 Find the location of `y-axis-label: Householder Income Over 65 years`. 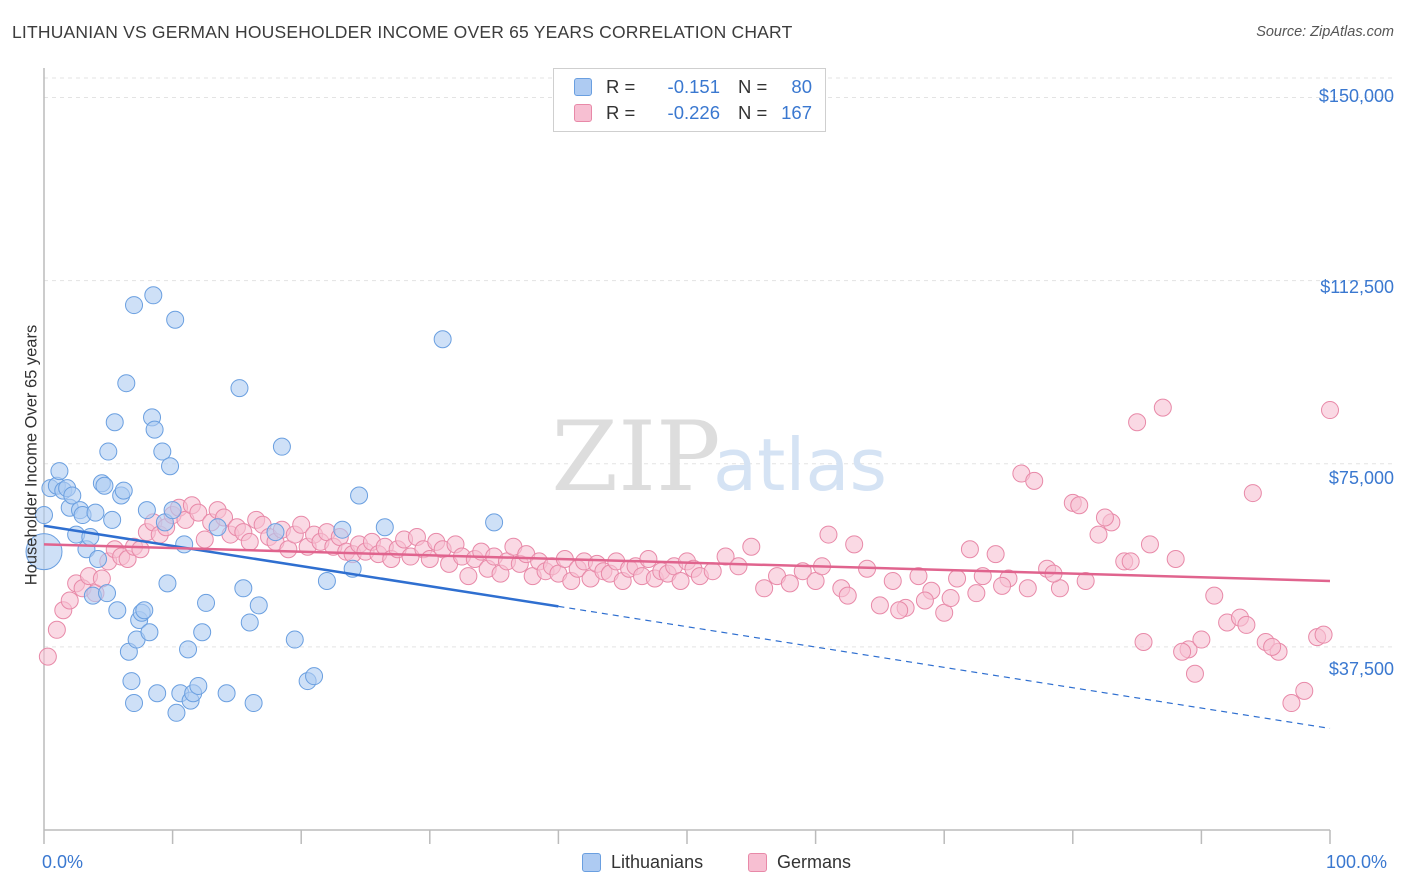

y-axis-label: Householder Income Over 65 years is located at coordinates (31, 455).